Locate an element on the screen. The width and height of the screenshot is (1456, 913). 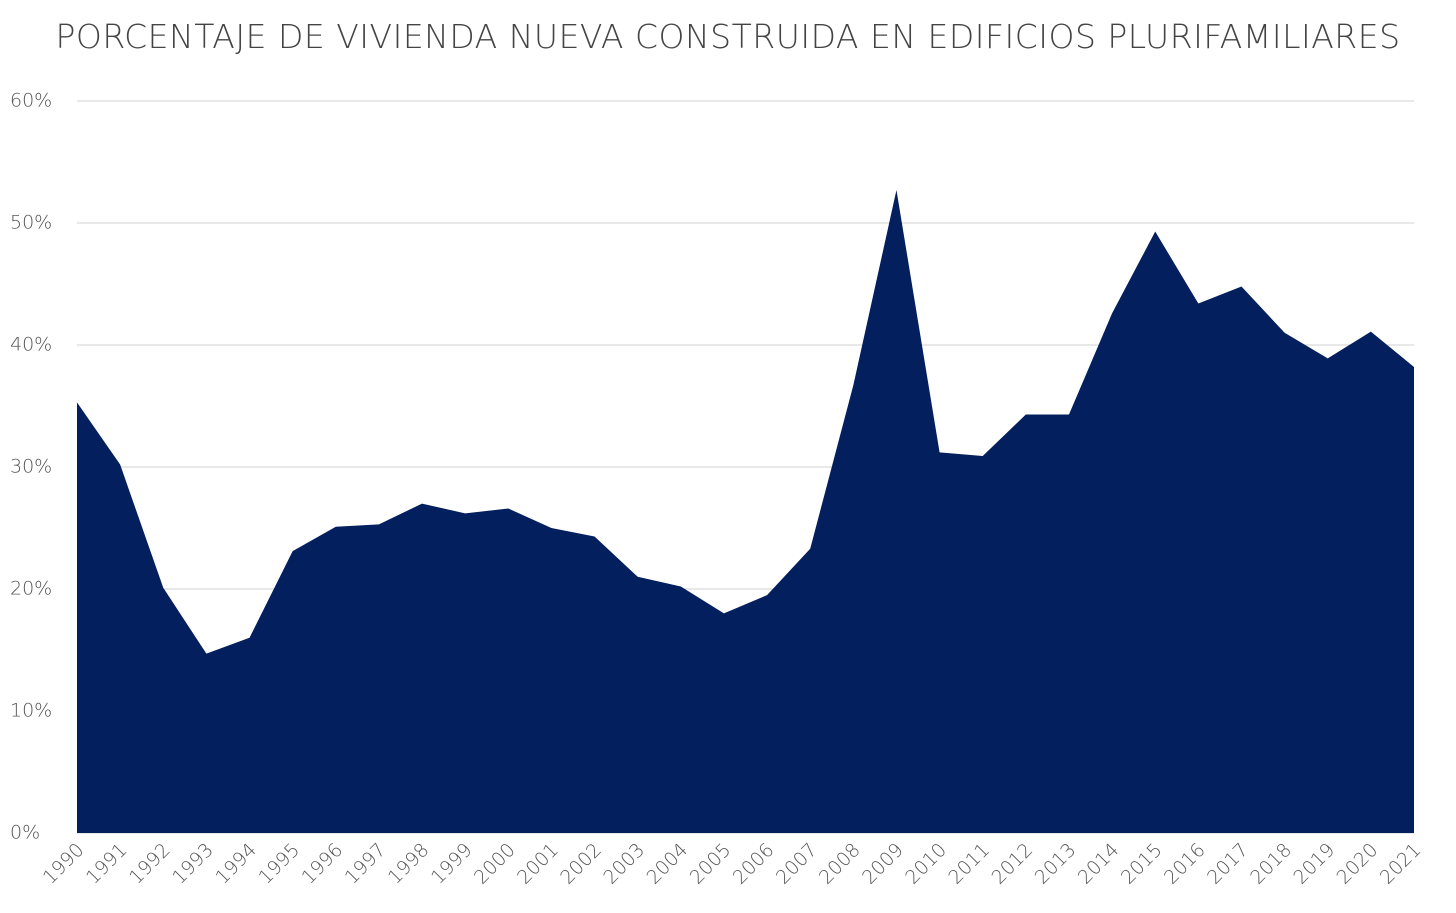
x-tick-label: 2020 is located at coordinates (1358, 864).